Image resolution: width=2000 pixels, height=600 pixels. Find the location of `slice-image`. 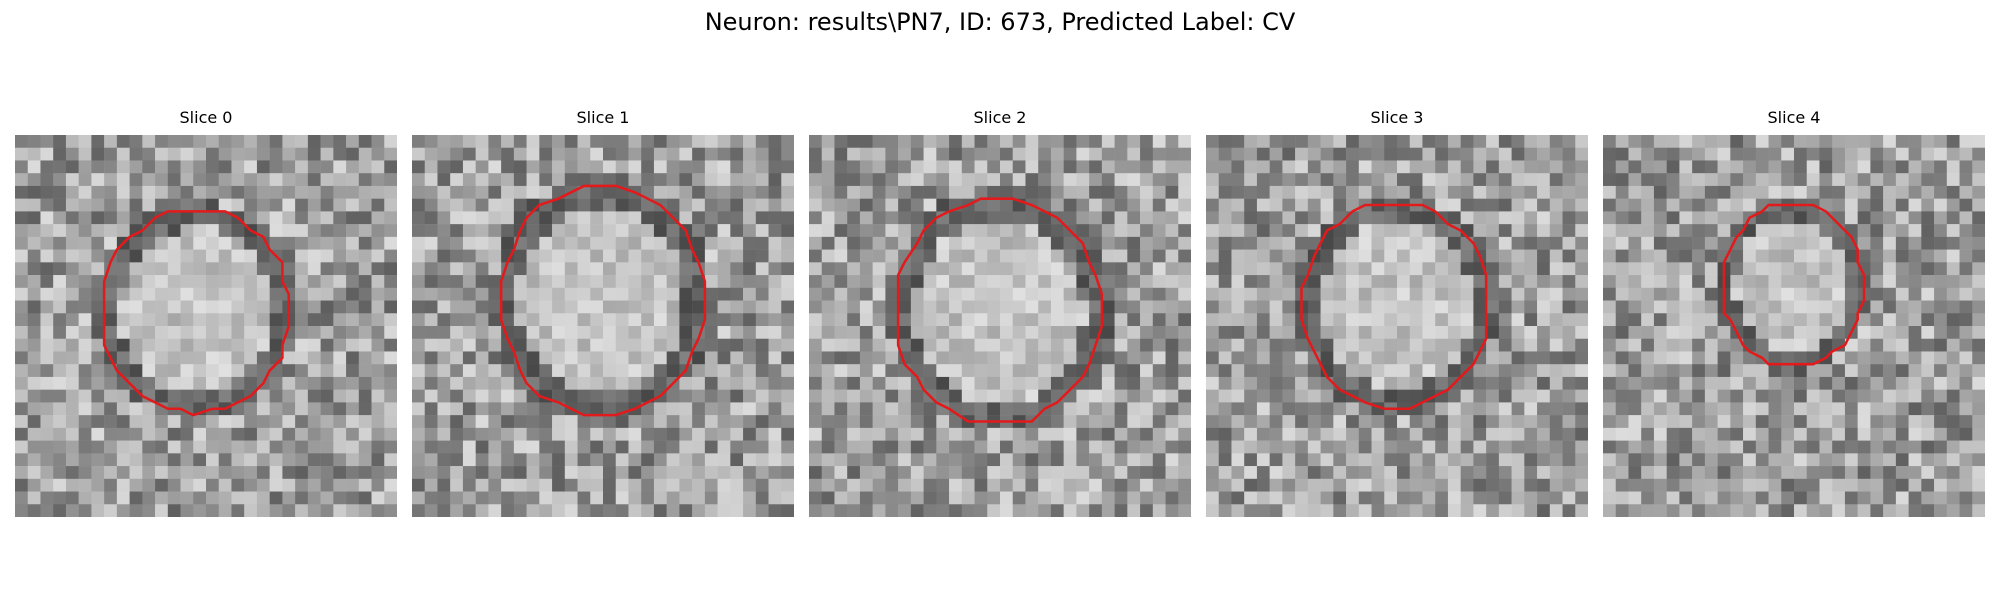

slice-image is located at coordinates (206, 326).